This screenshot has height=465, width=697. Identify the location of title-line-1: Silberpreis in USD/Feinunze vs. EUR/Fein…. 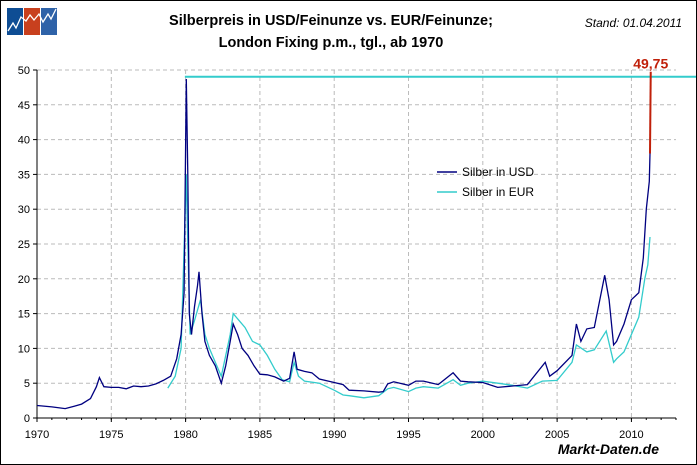
(331, 21).